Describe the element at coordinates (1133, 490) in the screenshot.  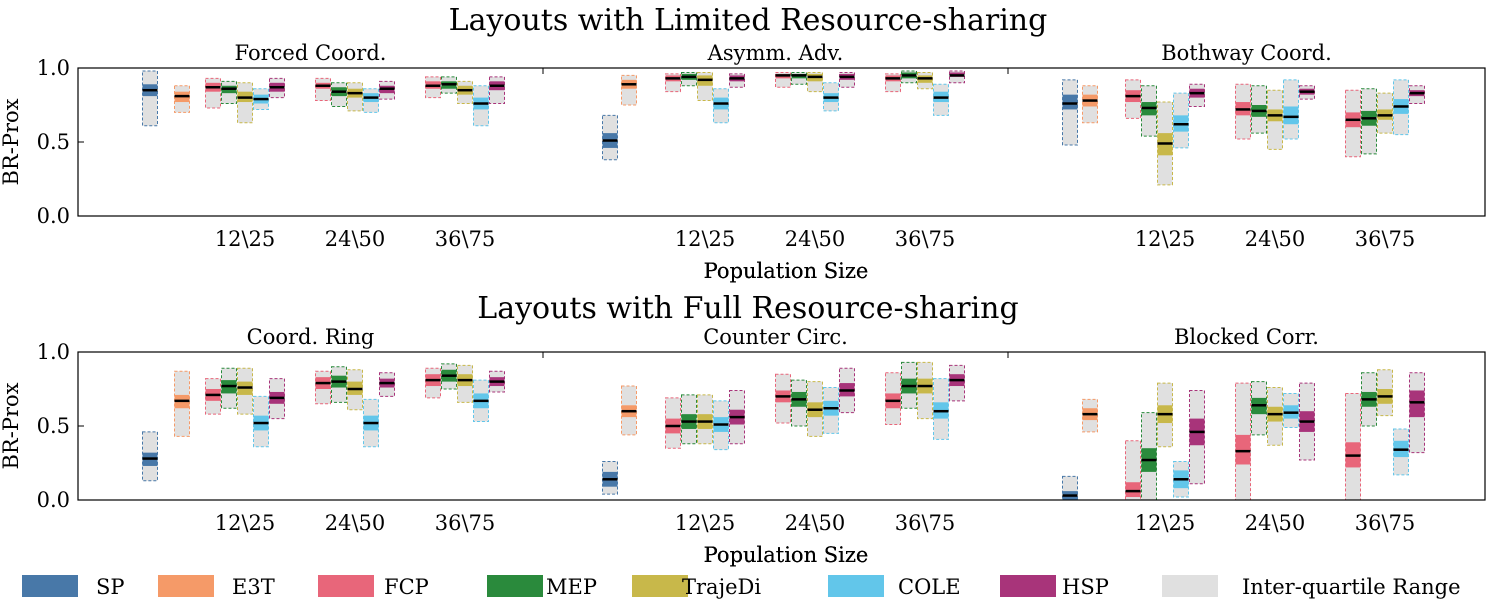
I see `box-fcp-1-iqr` at that location.